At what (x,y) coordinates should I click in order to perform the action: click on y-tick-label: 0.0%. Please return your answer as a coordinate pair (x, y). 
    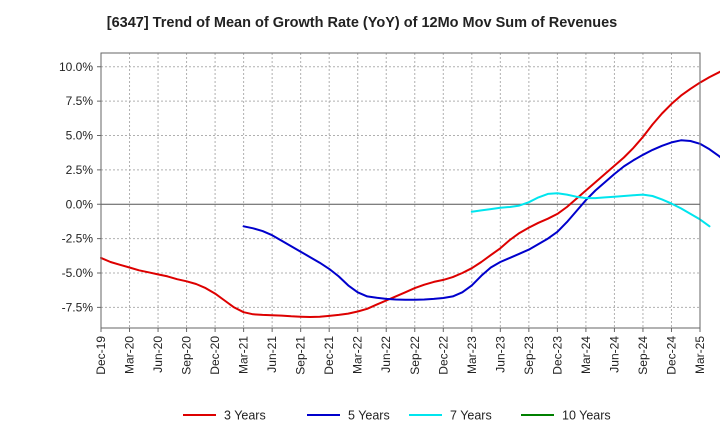
    Looking at the image, I should click on (80, 204).